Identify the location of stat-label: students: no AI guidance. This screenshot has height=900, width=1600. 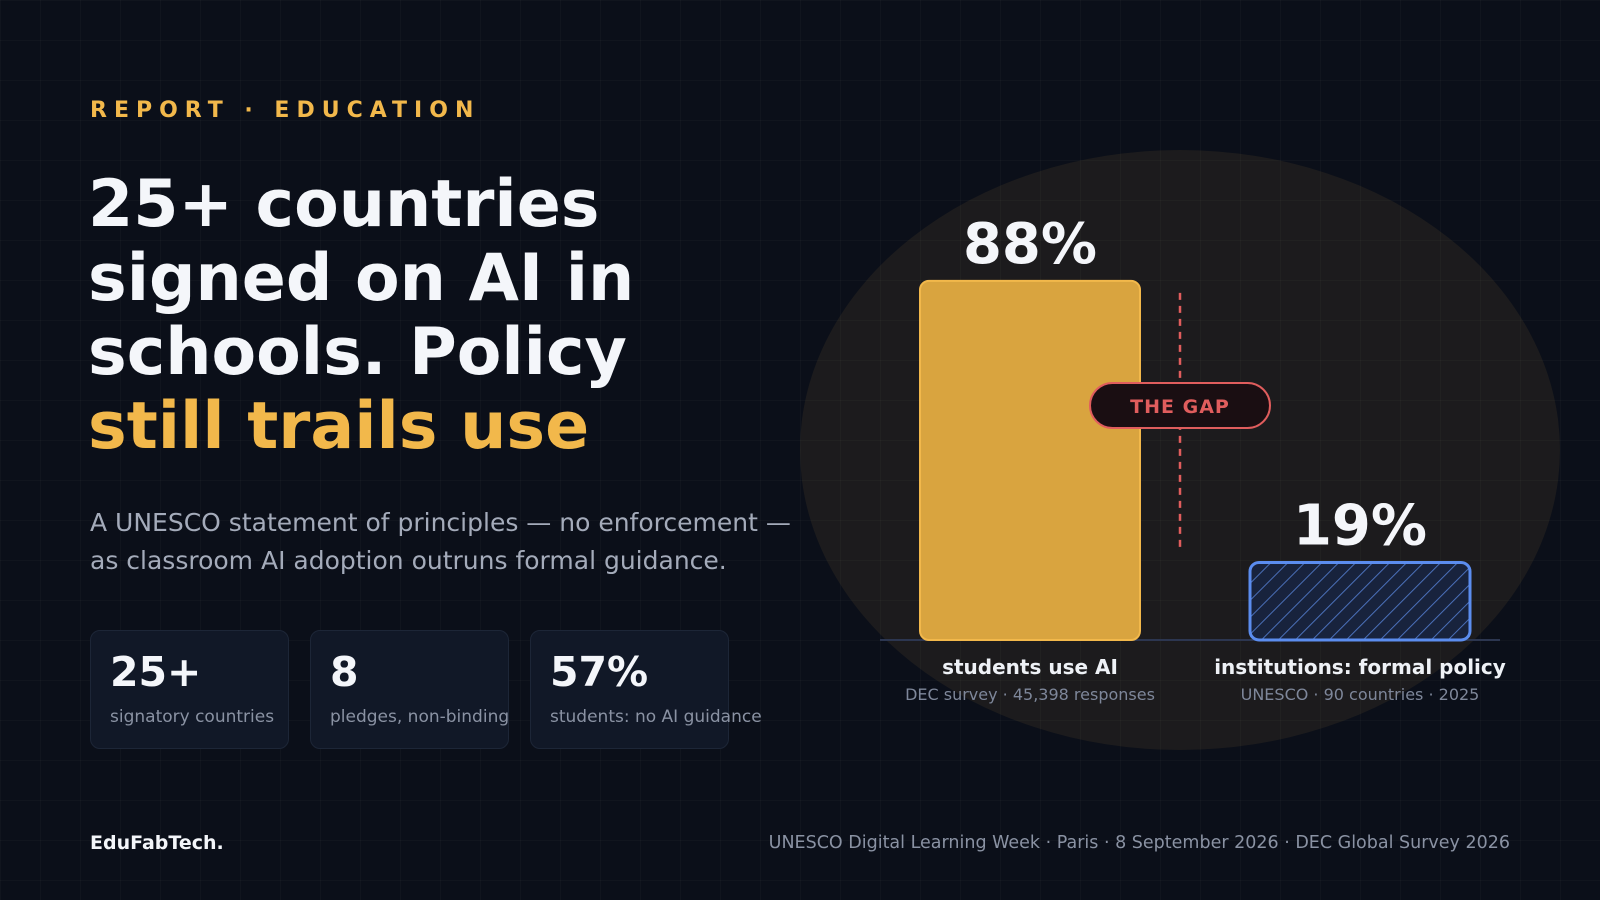
(656, 717).